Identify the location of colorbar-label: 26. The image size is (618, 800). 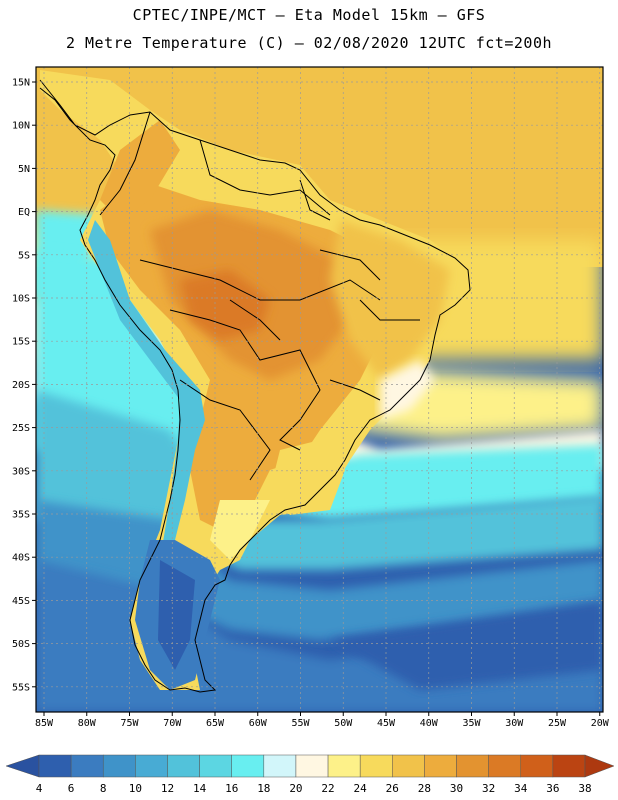
(392, 788).